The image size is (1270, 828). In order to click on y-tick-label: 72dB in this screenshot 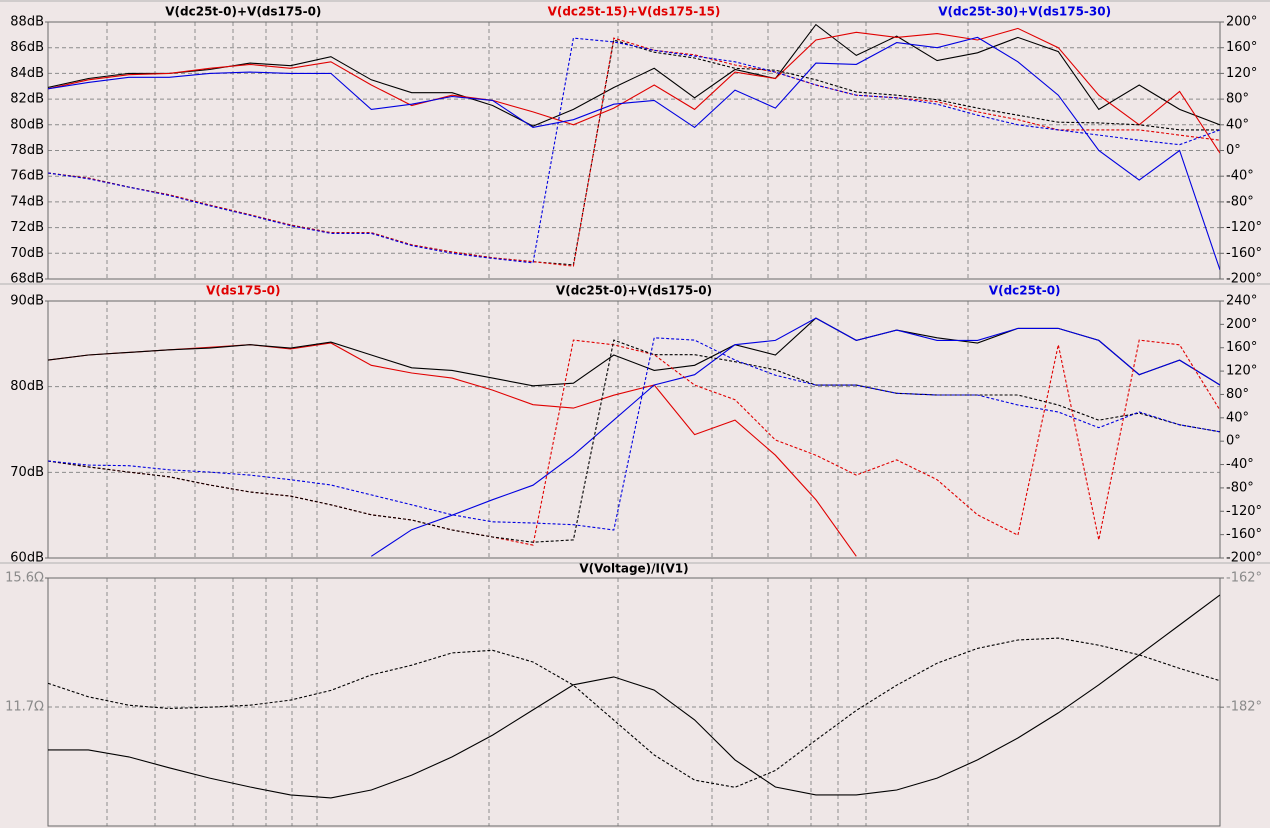, I will do `click(27, 227)`.